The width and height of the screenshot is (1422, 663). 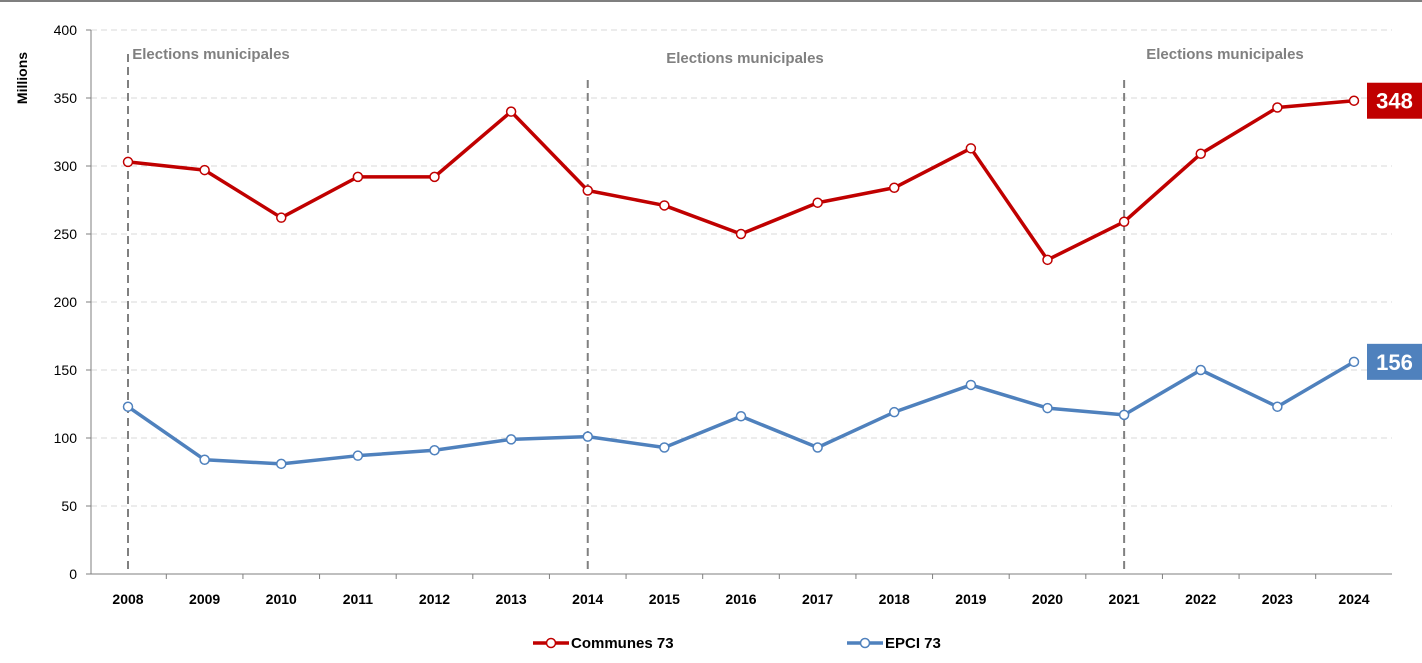 I want to click on y-axis-label: Millions, so click(x=22, y=78).